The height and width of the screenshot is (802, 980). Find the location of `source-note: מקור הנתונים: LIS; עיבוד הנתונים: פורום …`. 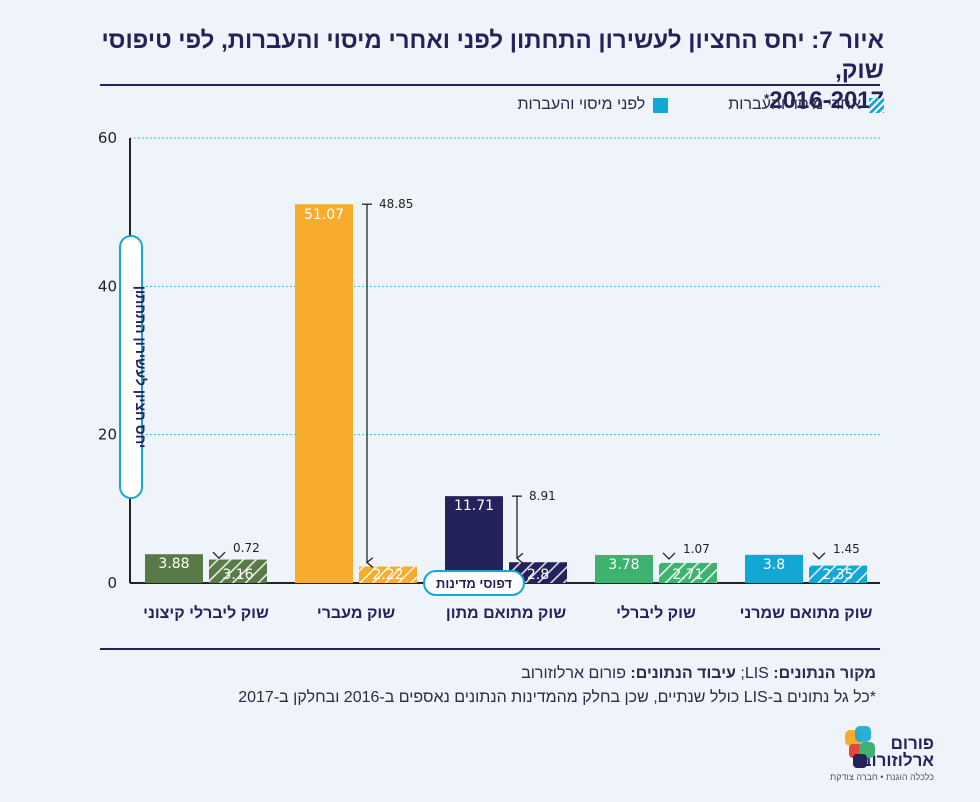

source-note: מקור הנתונים: LIS; עיבוד הנתונים: פורום … is located at coordinates (557, 686).